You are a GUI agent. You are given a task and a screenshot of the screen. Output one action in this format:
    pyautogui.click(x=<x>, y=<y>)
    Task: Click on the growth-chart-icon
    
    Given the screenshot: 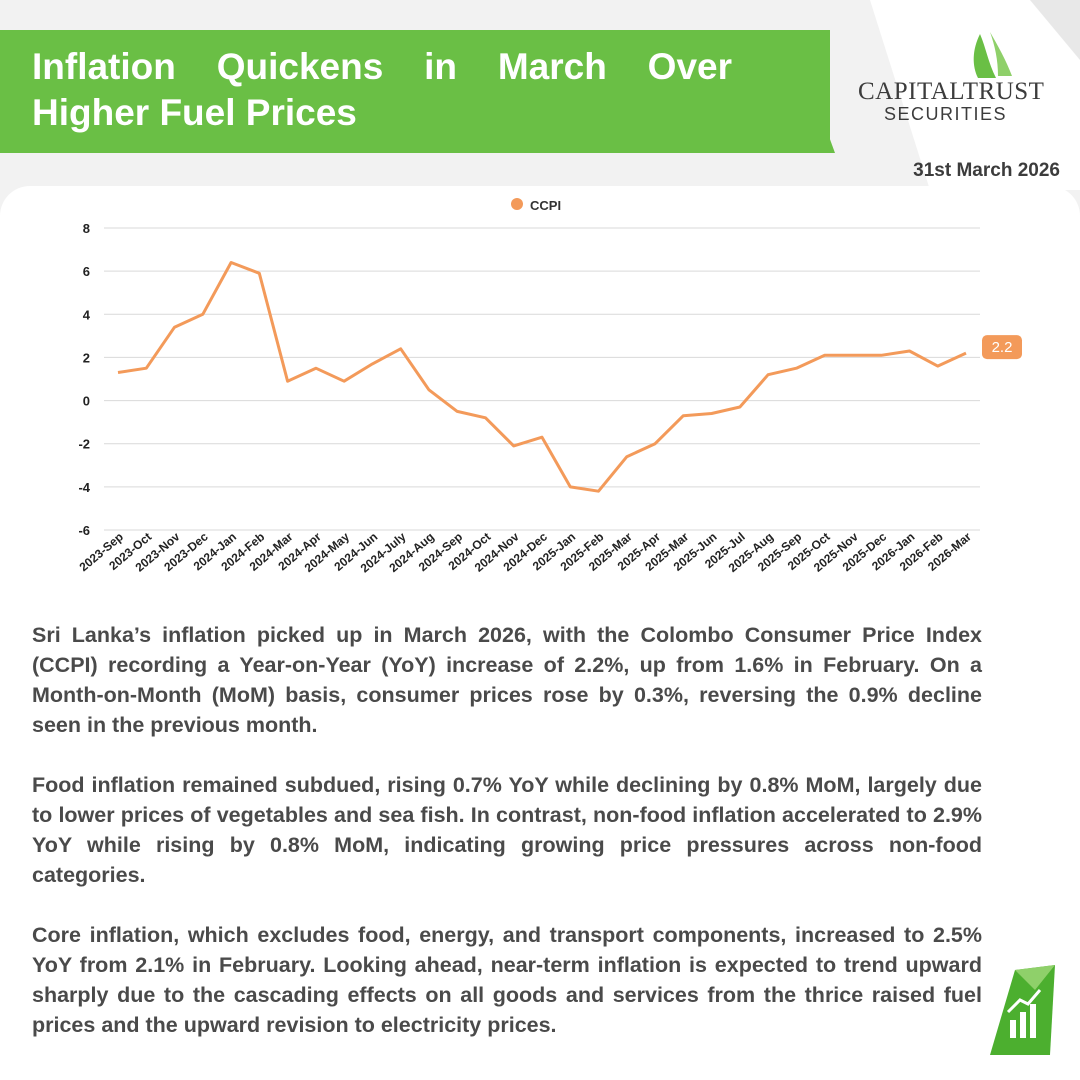 What is the action you would take?
    pyautogui.click(x=1022, y=1010)
    